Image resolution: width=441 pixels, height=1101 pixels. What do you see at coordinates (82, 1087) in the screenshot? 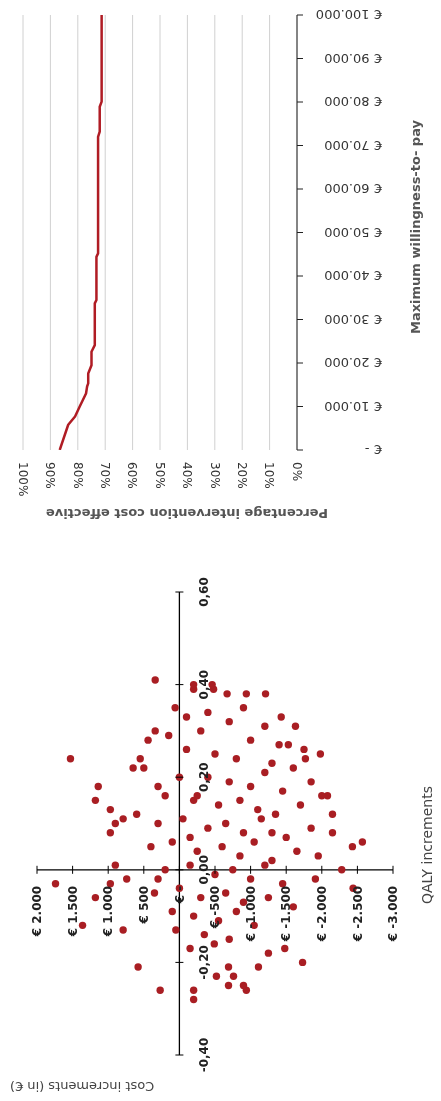
I see `x-axis-title: Cost increments (in €)` at bounding box center [82, 1087].